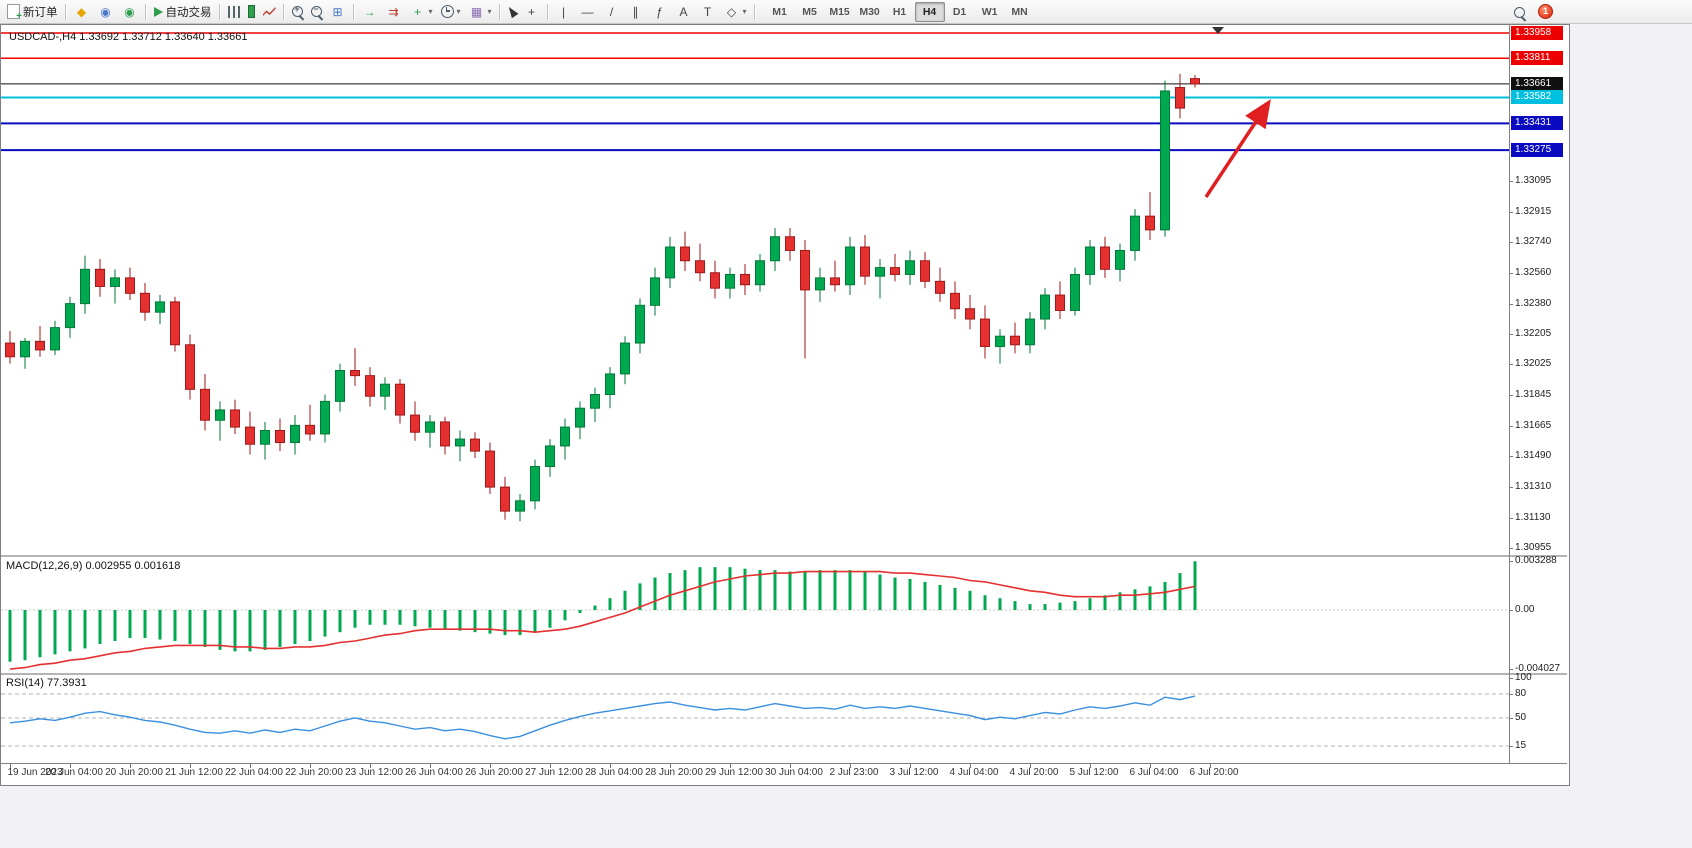 This screenshot has width=1692, height=848. What do you see at coordinates (784, 556) in the screenshot?
I see `pane-separator-macd` at bounding box center [784, 556].